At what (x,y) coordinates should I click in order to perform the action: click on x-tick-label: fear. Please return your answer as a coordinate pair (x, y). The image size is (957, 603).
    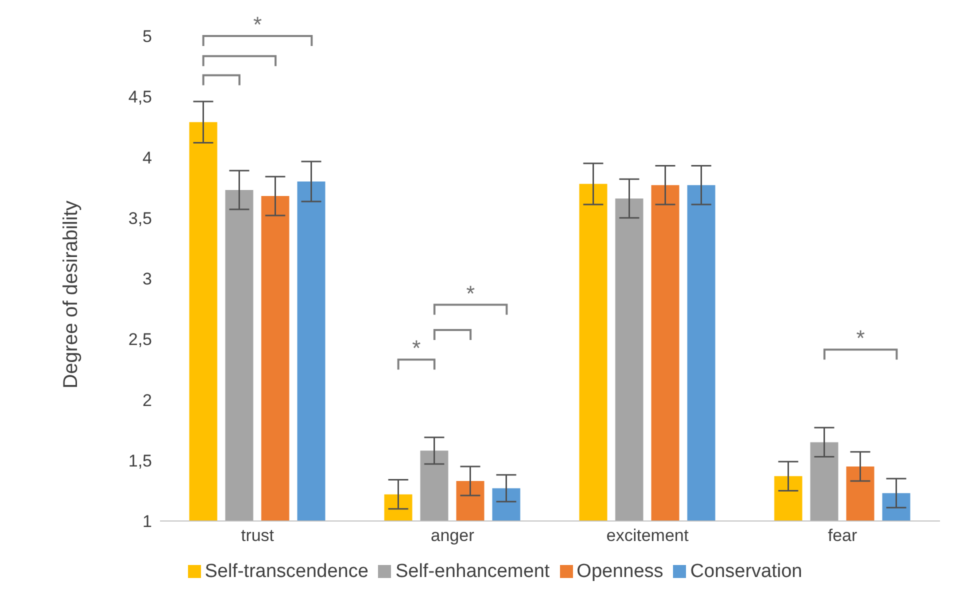
    Looking at the image, I should click on (843, 536).